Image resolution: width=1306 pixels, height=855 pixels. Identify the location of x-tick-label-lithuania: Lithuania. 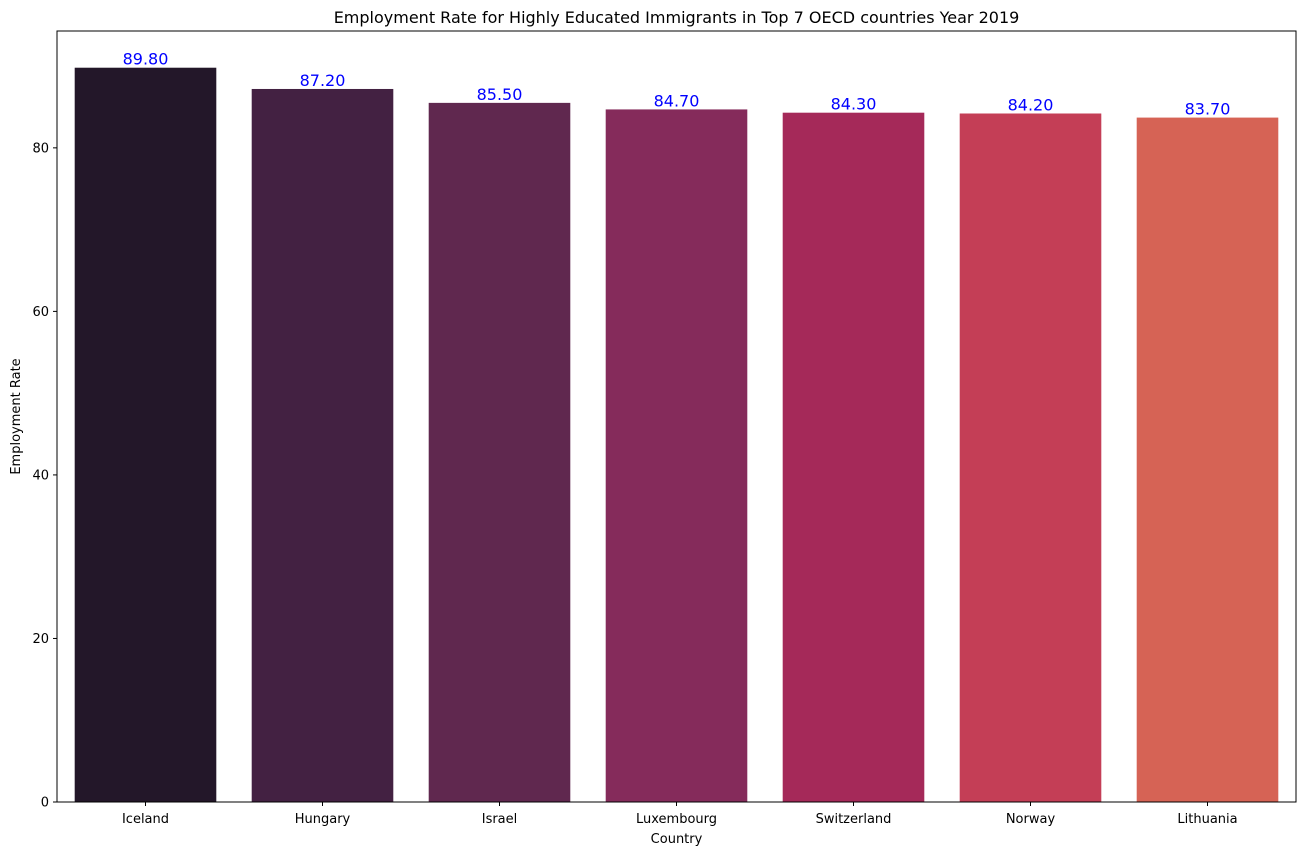
(1207, 819).